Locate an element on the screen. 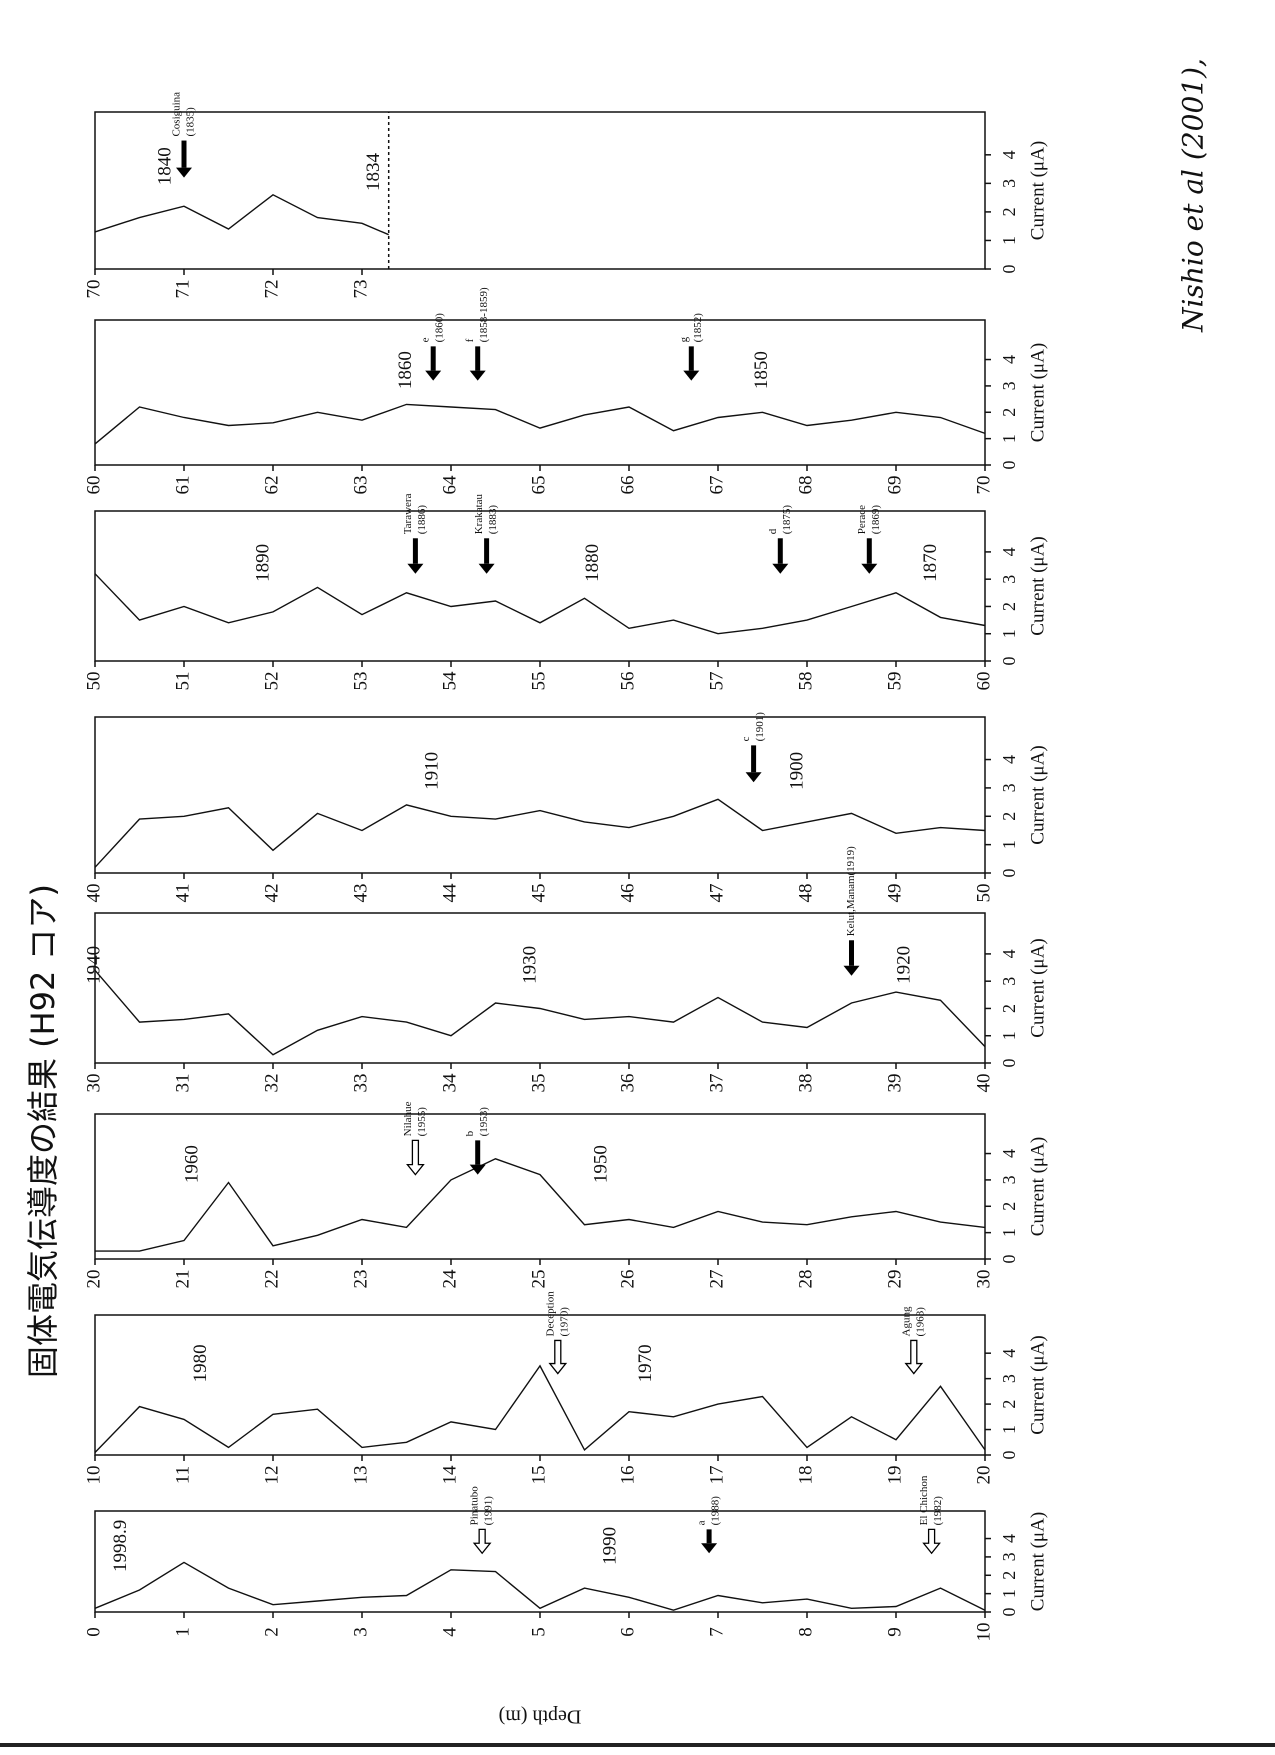  event-name: Cosiguina is located at coordinates (177, 114).